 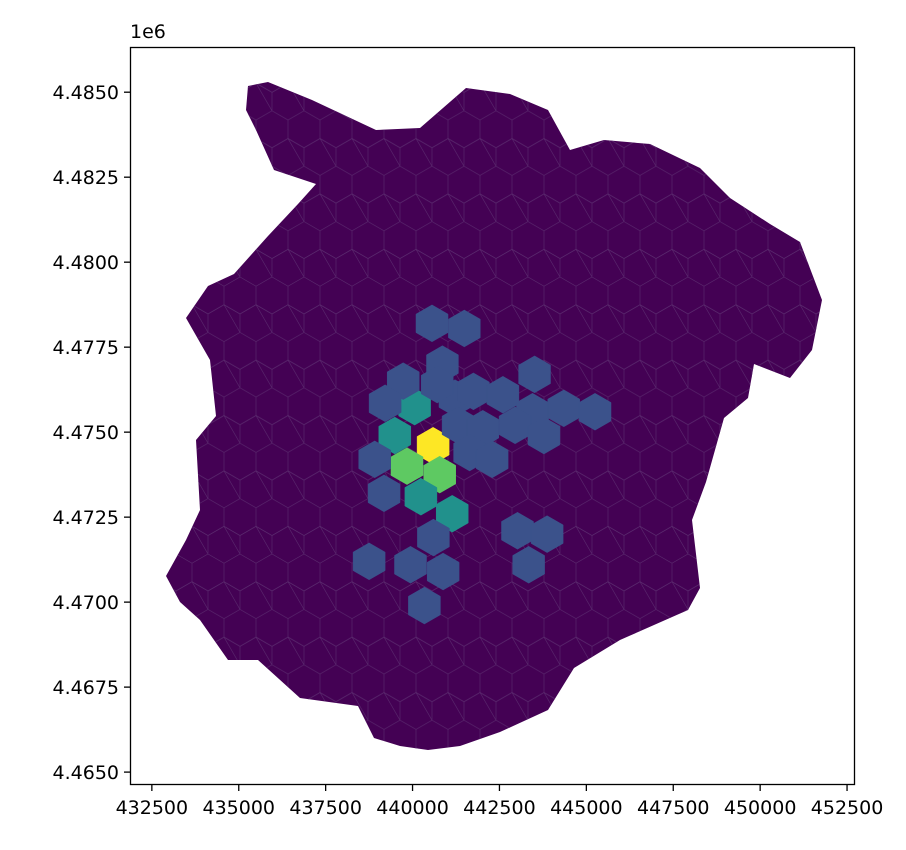 What do you see at coordinates (412, 808) in the screenshot?
I see `x-tick-label: 440000` at bounding box center [412, 808].